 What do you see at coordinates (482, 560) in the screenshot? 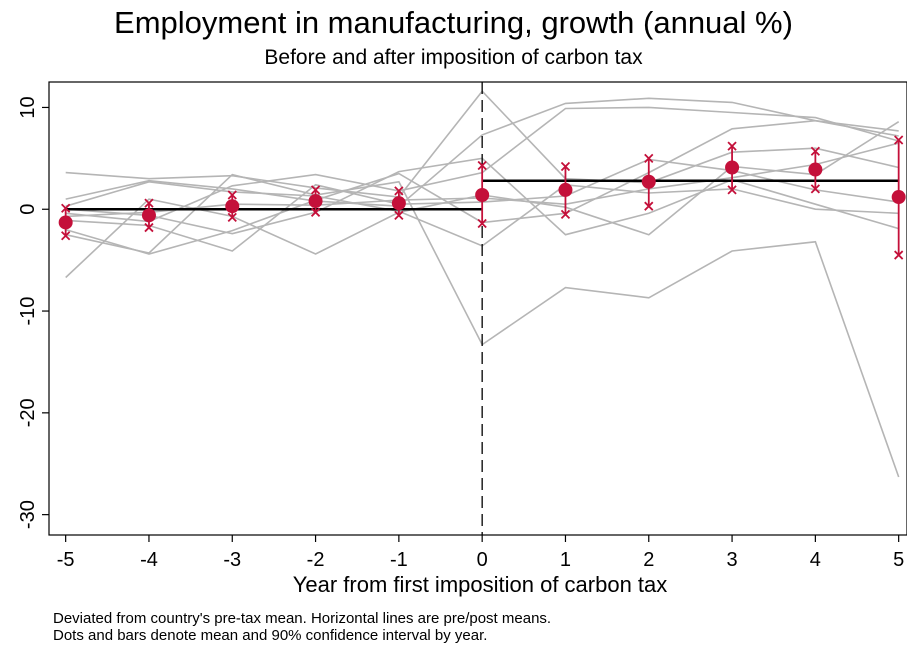
I see `x-tick-label: 0` at bounding box center [482, 560].